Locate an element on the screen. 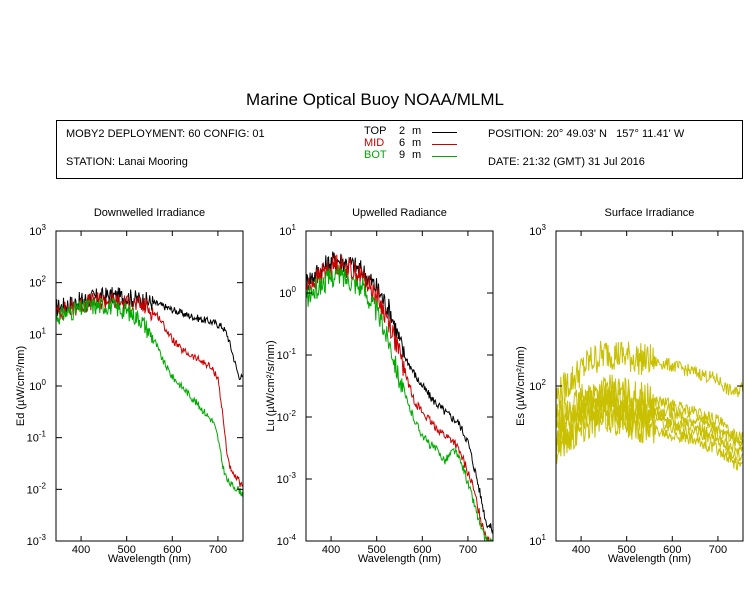 This screenshot has width=750, height=600. chart-title: Surface Irradiance is located at coordinates (650, 213).